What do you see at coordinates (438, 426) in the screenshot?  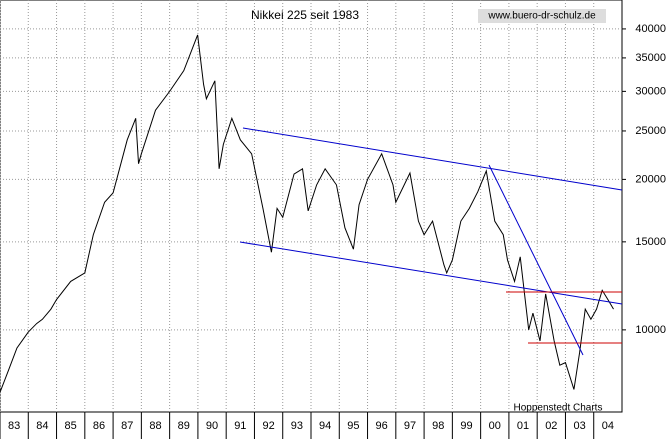 I see `x-tick-label: 98` at bounding box center [438, 426].